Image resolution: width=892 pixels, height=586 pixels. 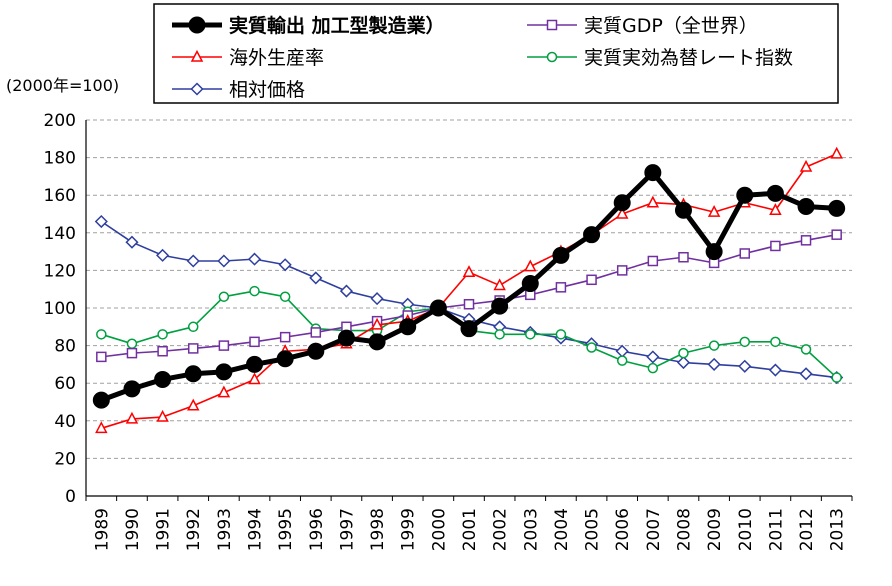 I want to click on x-tick-label: 1989, so click(x=102, y=529).